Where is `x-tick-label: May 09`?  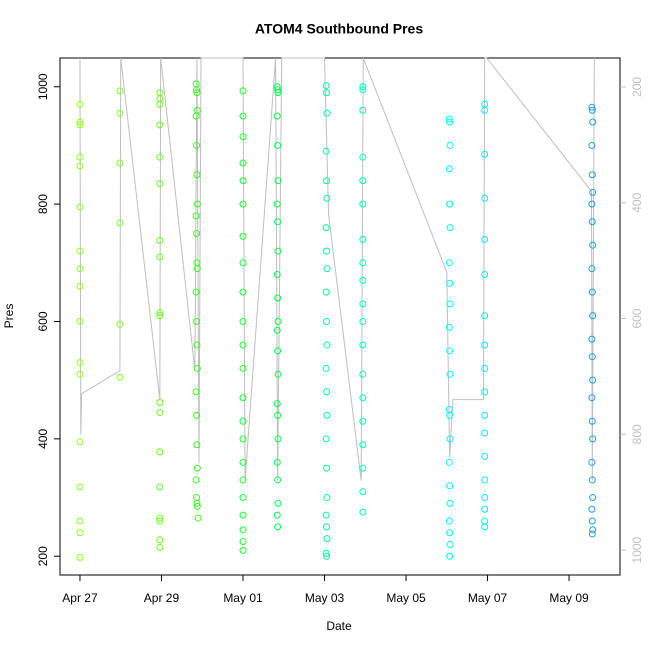
x-tick-label: May 09 is located at coordinates (569, 598).